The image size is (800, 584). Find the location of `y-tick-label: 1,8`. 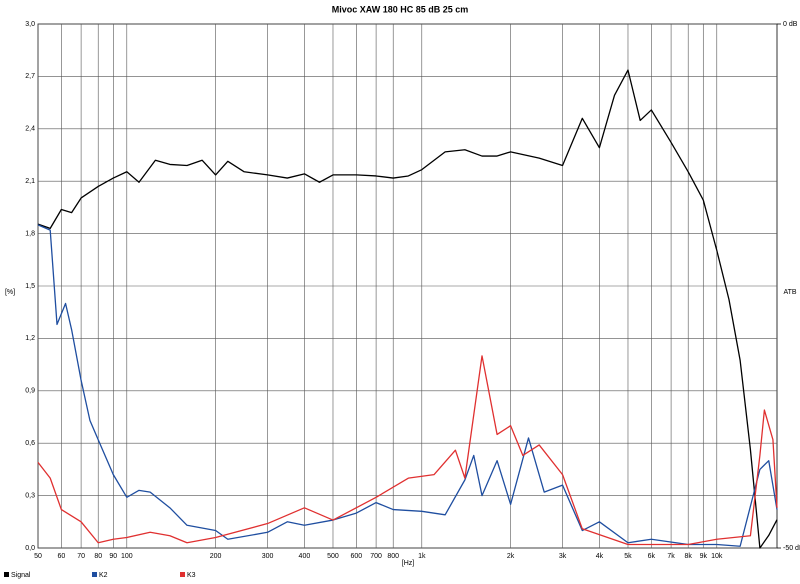

y-tick-label: 1,8 is located at coordinates (30, 233).